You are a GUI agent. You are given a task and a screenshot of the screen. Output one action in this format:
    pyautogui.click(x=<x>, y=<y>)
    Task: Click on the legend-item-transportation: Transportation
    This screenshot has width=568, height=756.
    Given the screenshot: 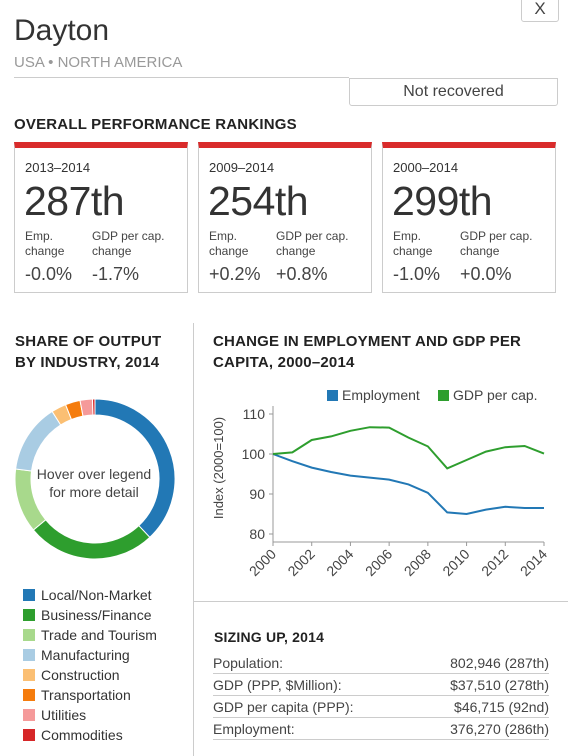 What is the action you would take?
    pyautogui.click(x=90, y=695)
    